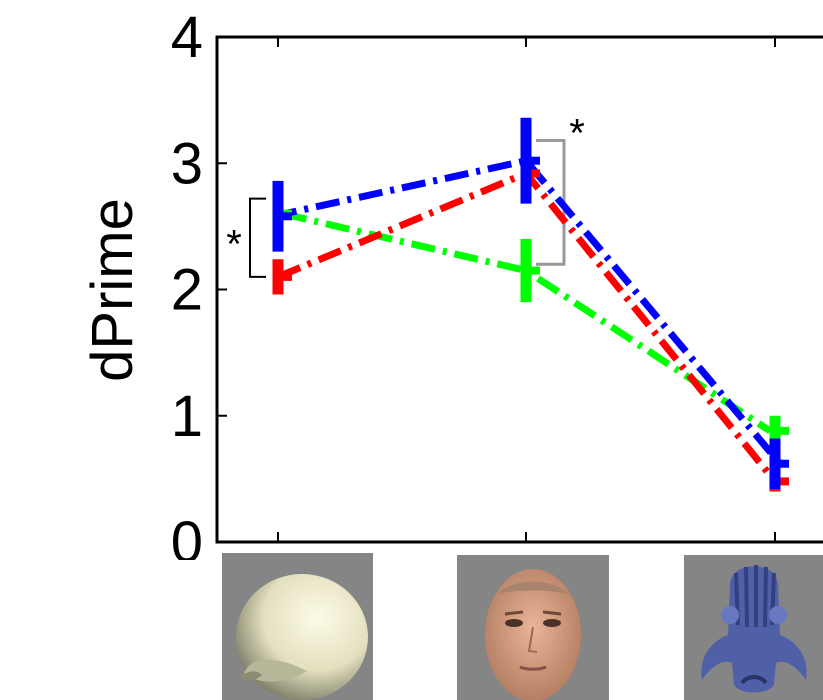 This screenshot has width=823, height=700. I want to click on face-icon, so click(533, 634).